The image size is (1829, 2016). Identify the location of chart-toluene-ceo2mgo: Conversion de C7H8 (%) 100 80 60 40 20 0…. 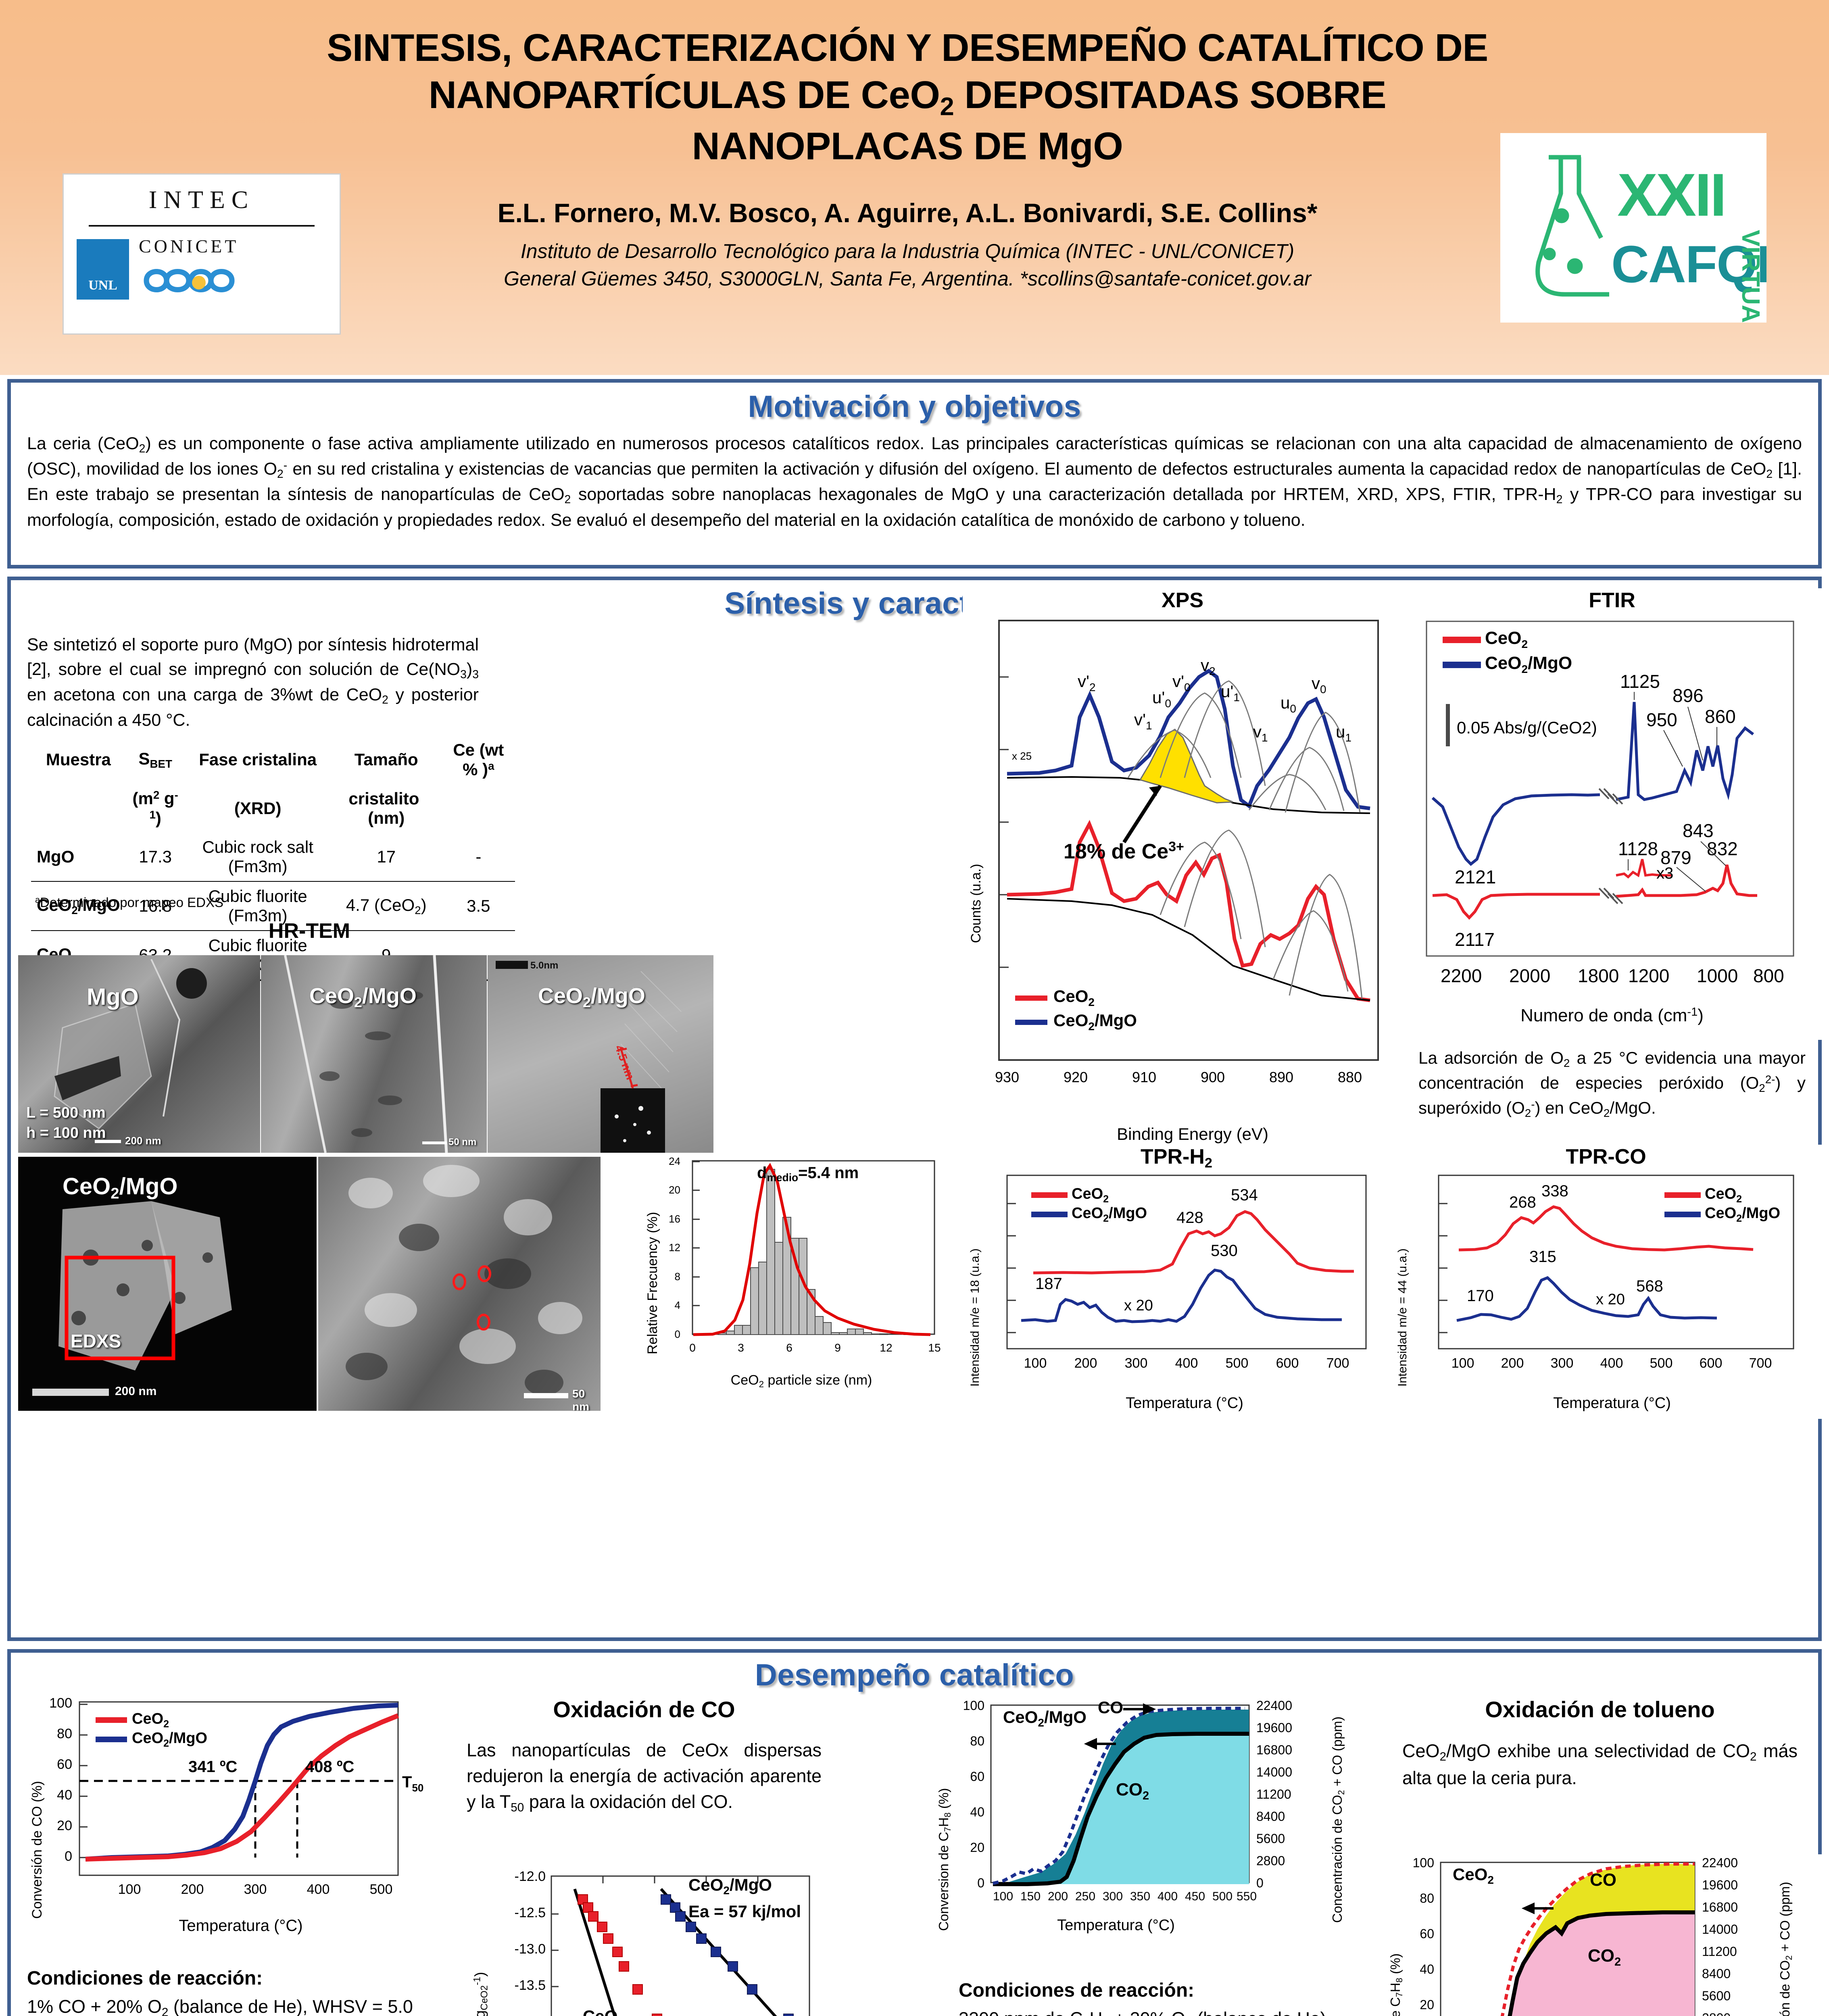
(1156, 1834).